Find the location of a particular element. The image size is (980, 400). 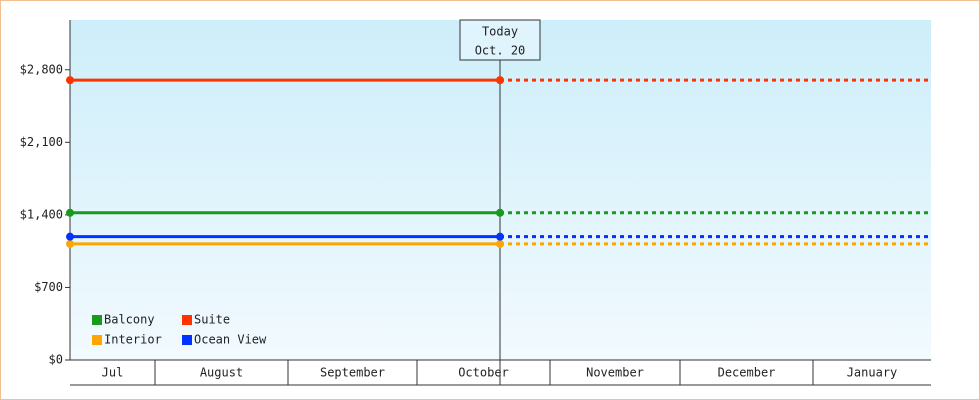

y-tick-label: $0 is located at coordinates (56, 360).